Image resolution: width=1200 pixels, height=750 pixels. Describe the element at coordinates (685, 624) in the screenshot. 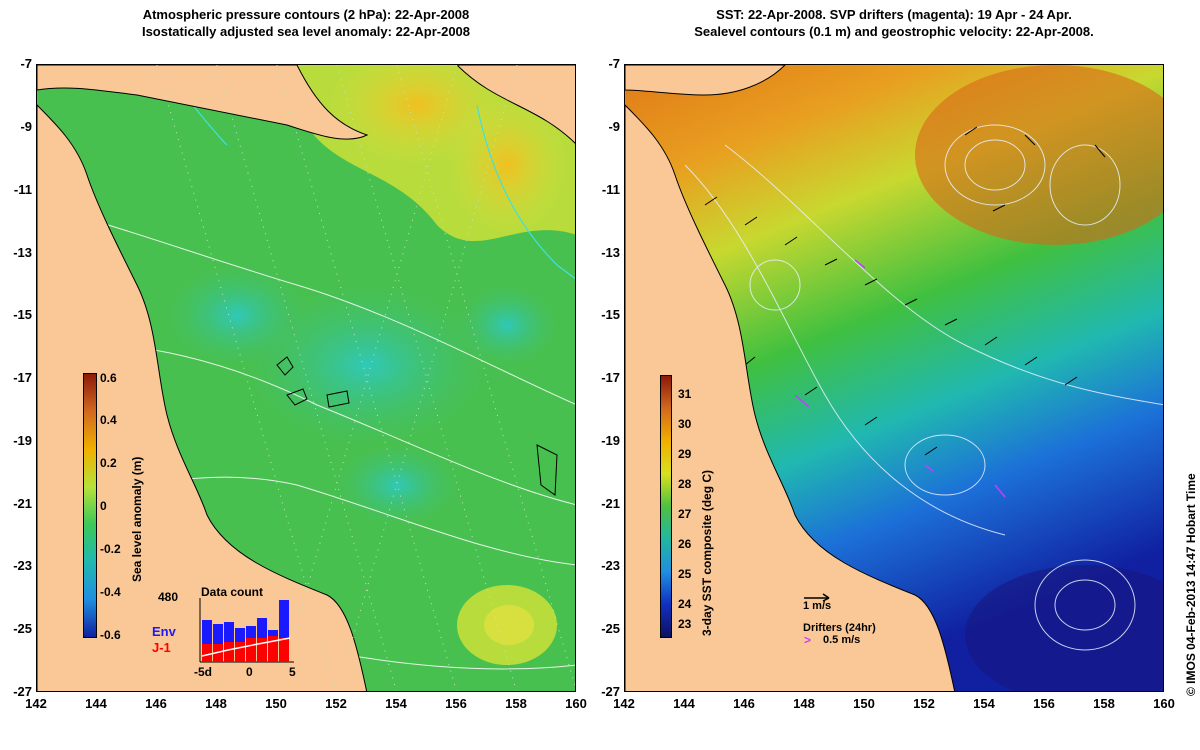

I see `colorbar-tick: 23` at that location.